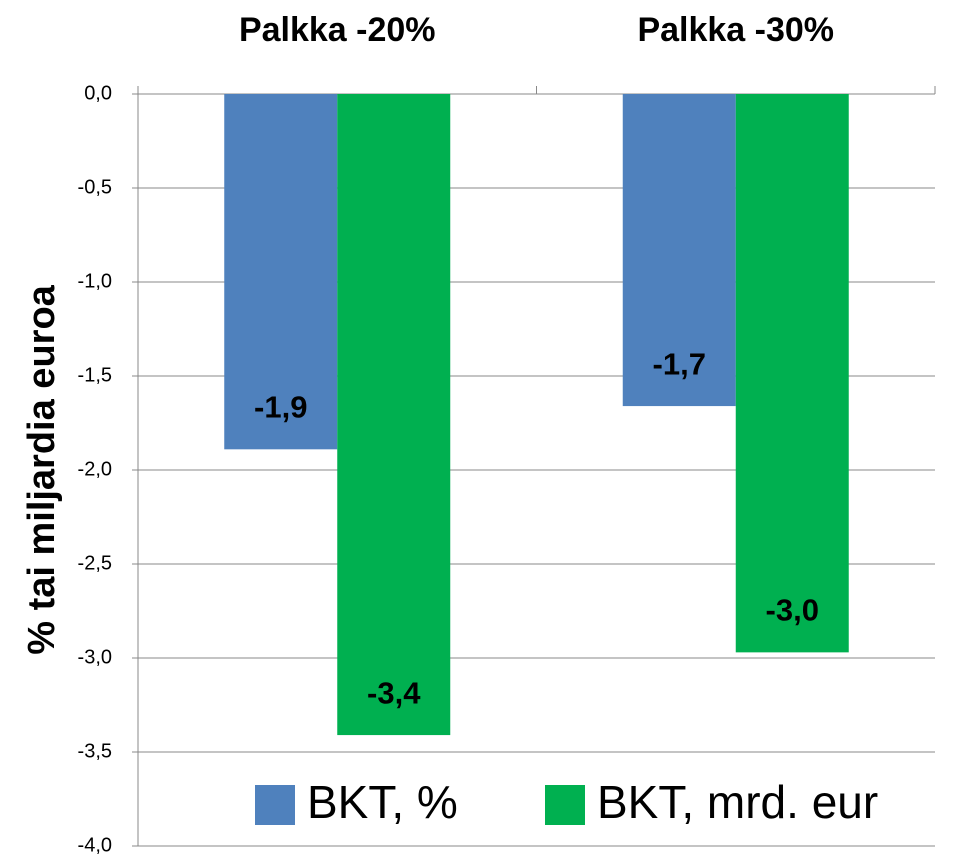  I want to click on value-label: -3,4, so click(394, 692).